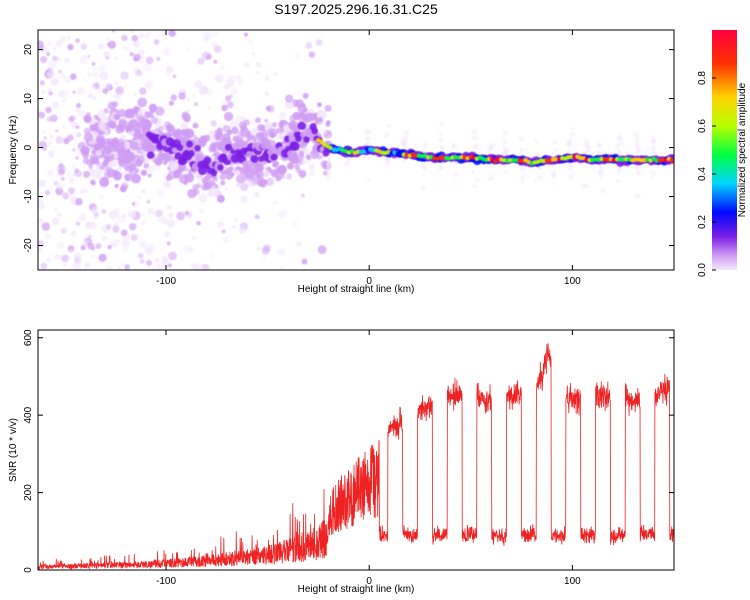 The height and width of the screenshot is (600, 750). I want to click on colorbar-tick-label: 0.6, so click(702, 126).